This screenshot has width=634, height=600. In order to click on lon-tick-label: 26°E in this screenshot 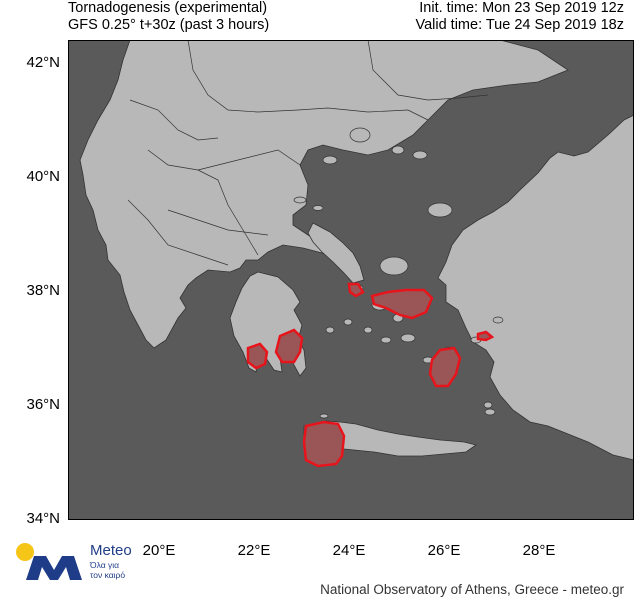, I will do `click(444, 550)`.